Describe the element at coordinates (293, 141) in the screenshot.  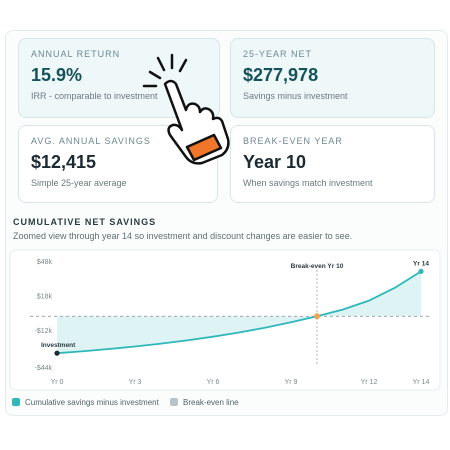
I see `card-label: BREAK-EVEN YEAR` at that location.